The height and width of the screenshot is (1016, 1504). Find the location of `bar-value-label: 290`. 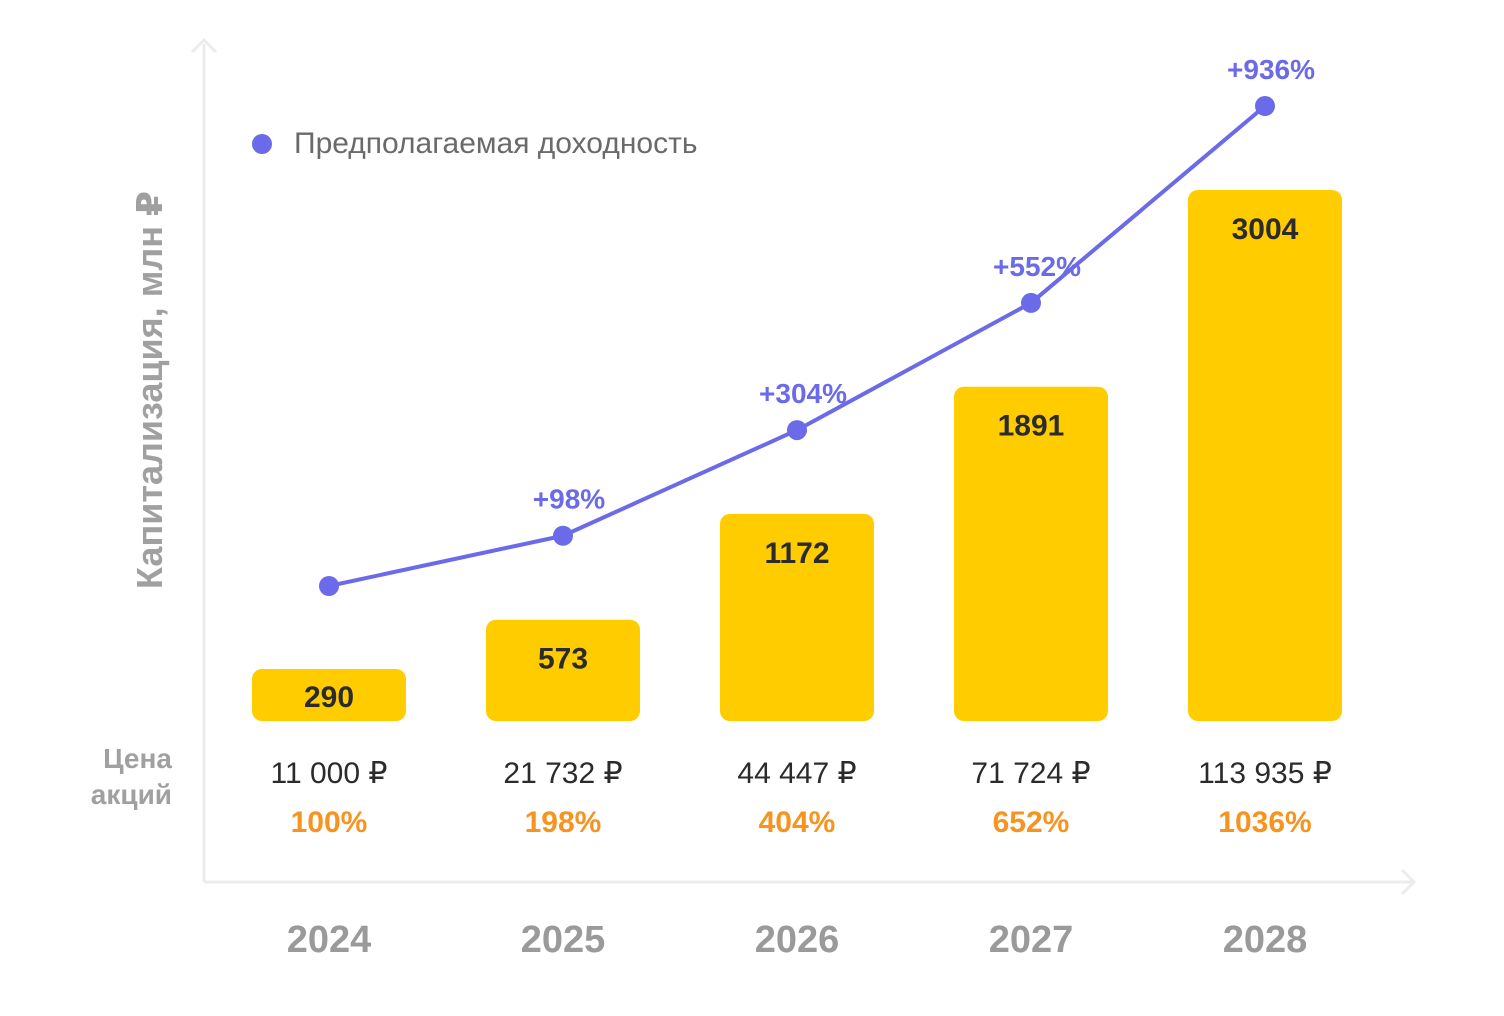

bar-value-label: 290 is located at coordinates (329, 697).